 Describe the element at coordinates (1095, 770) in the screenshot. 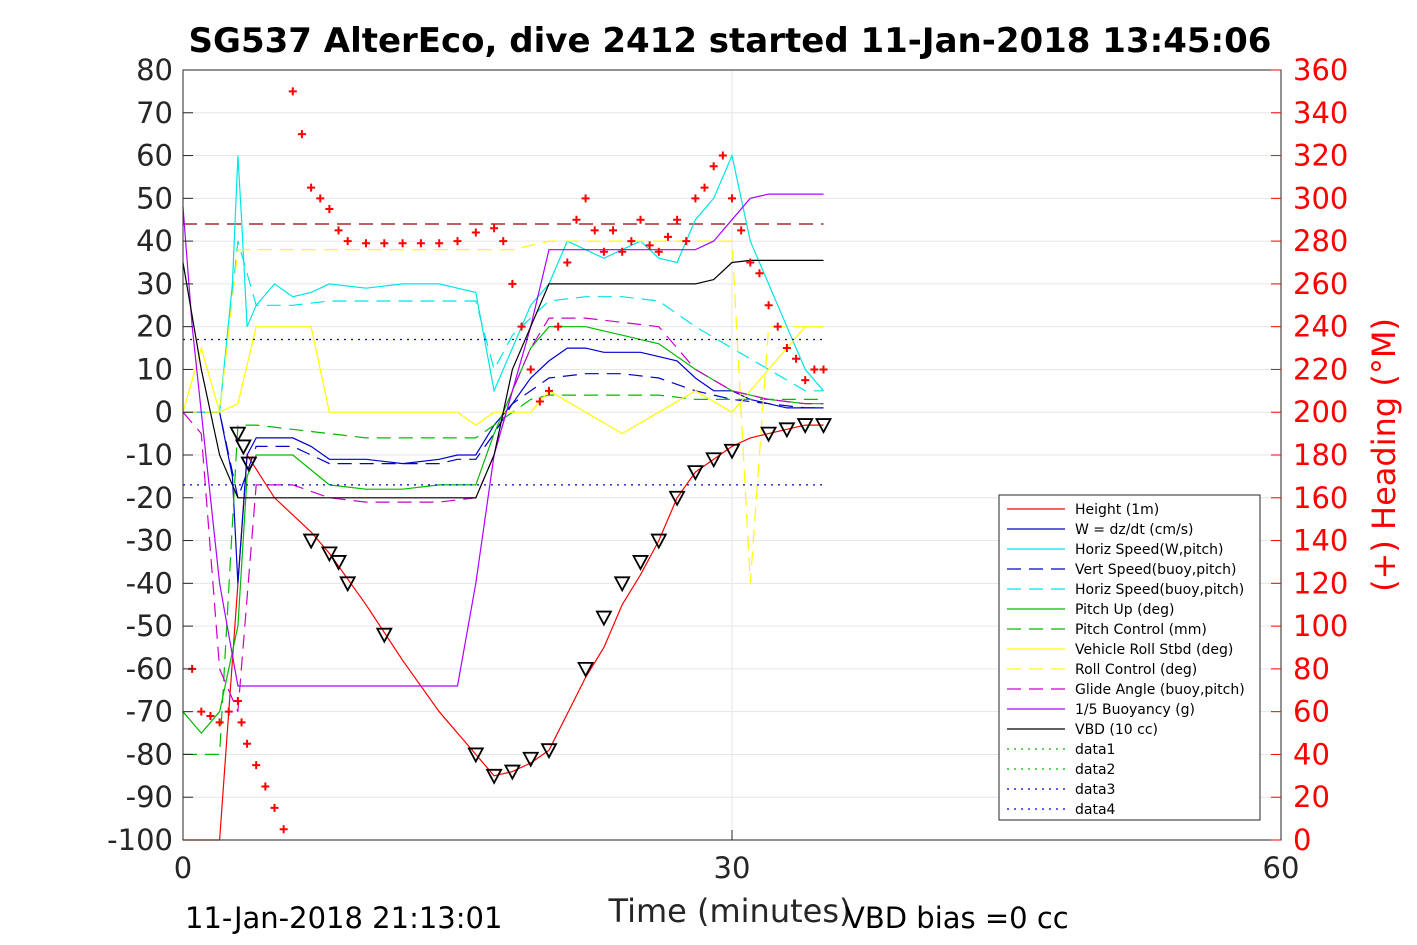

I see `legend-label: data2` at that location.